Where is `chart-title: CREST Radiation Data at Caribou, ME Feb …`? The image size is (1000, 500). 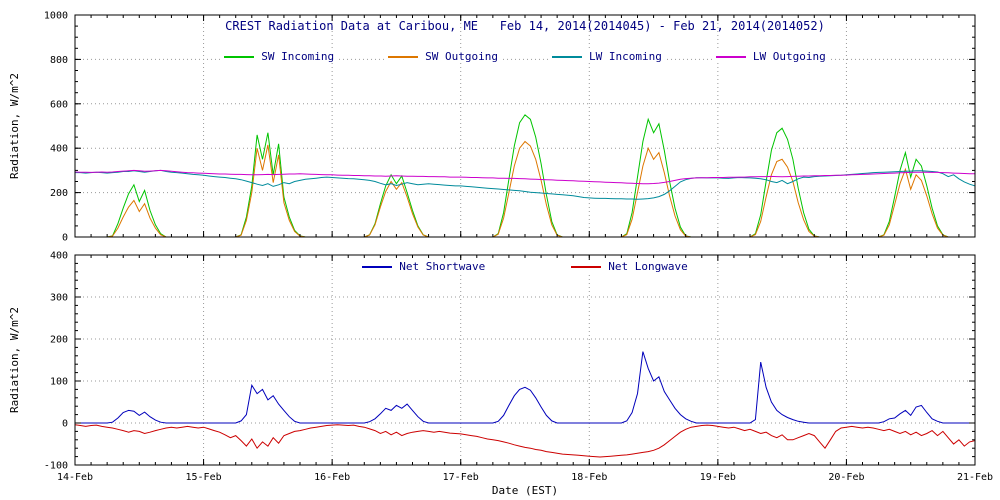 chart-title: CREST Radiation Data at Caribou, ME Feb … is located at coordinates (525, 26).